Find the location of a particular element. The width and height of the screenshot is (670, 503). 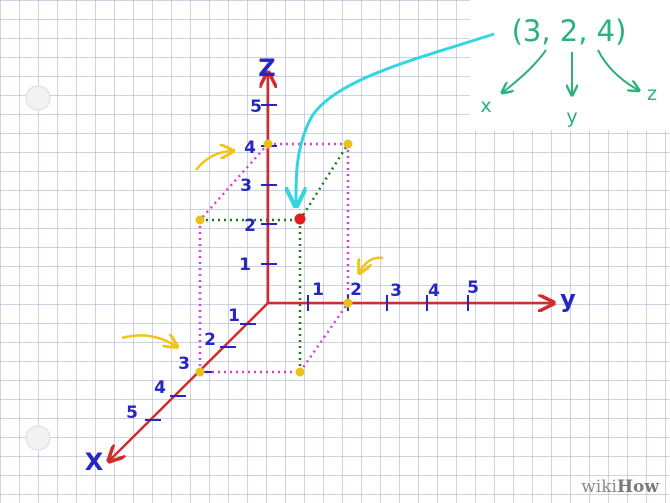

x-tick-label-4: 4 is located at coordinates (160, 388).